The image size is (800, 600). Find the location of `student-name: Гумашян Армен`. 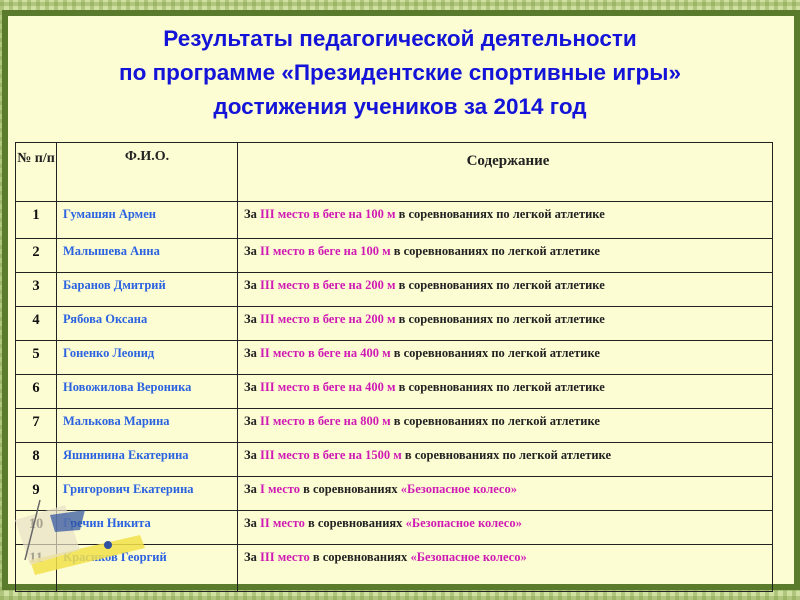

student-name: Гумашян Армен is located at coordinates (147, 220).